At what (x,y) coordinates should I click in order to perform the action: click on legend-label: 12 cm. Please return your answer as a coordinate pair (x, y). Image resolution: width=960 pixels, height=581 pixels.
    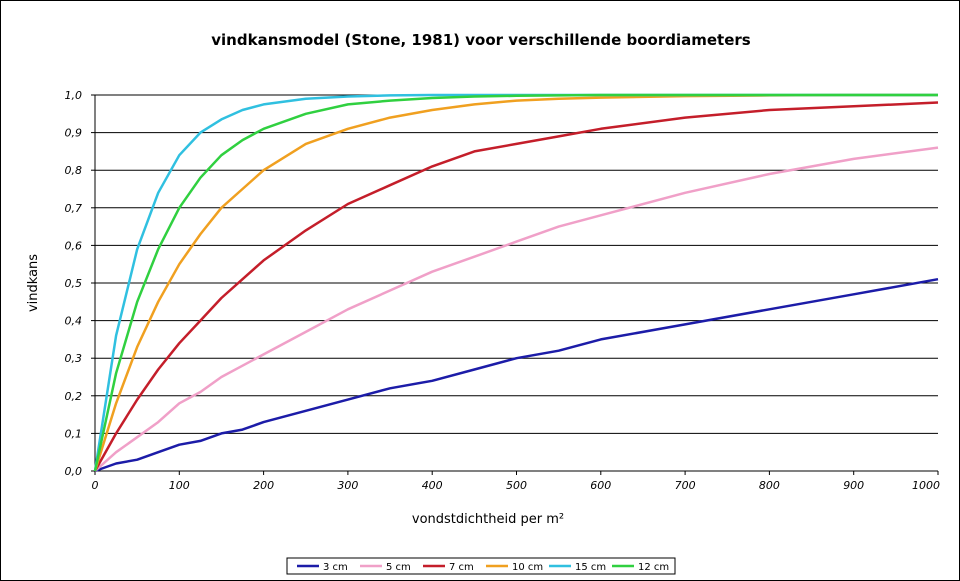
    Looking at the image, I should click on (653, 567).